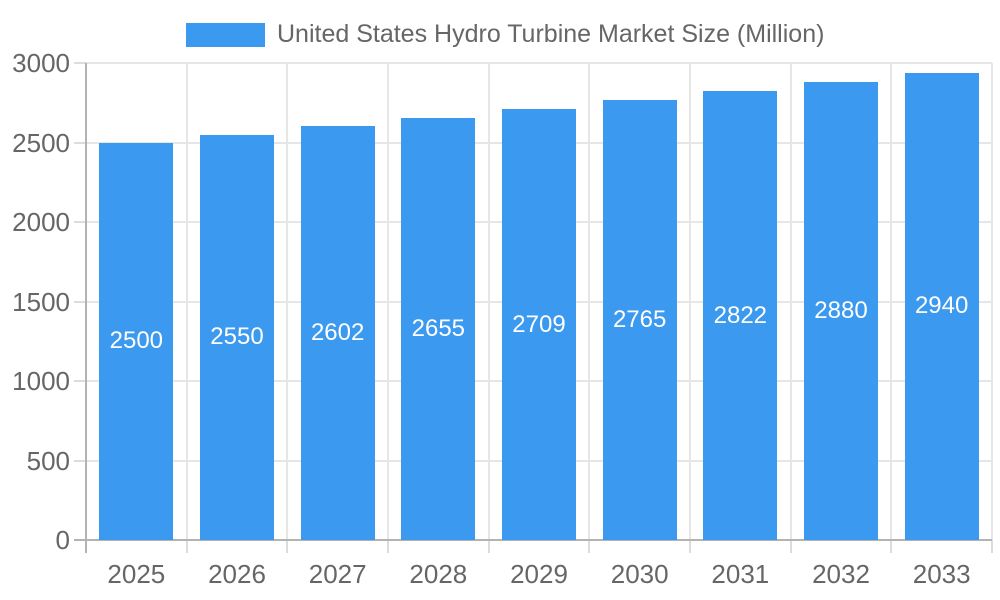 The height and width of the screenshot is (600, 1000). I want to click on bar-2033, so click(941, 306).